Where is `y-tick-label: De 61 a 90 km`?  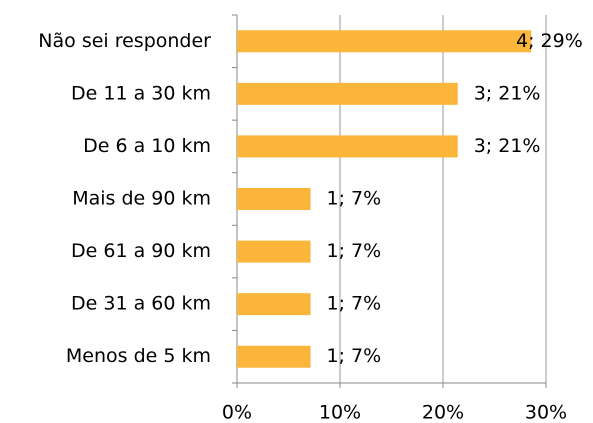
y-tick-label: De 61 a 90 km is located at coordinates (141, 251).